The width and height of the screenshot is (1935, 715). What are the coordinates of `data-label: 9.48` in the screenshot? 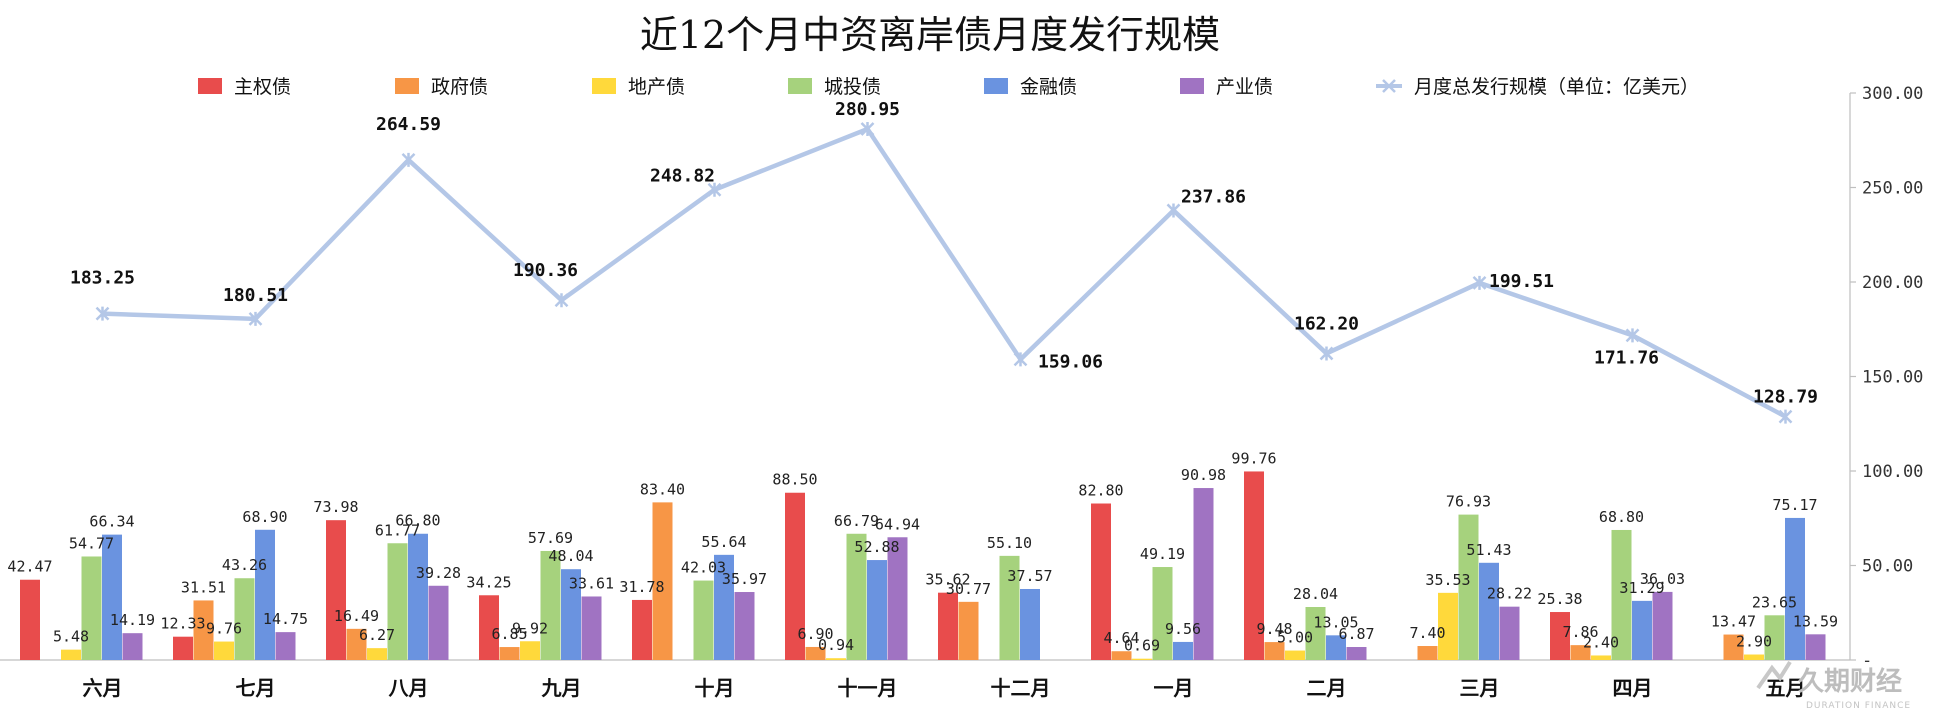 It's located at (1274, 629).